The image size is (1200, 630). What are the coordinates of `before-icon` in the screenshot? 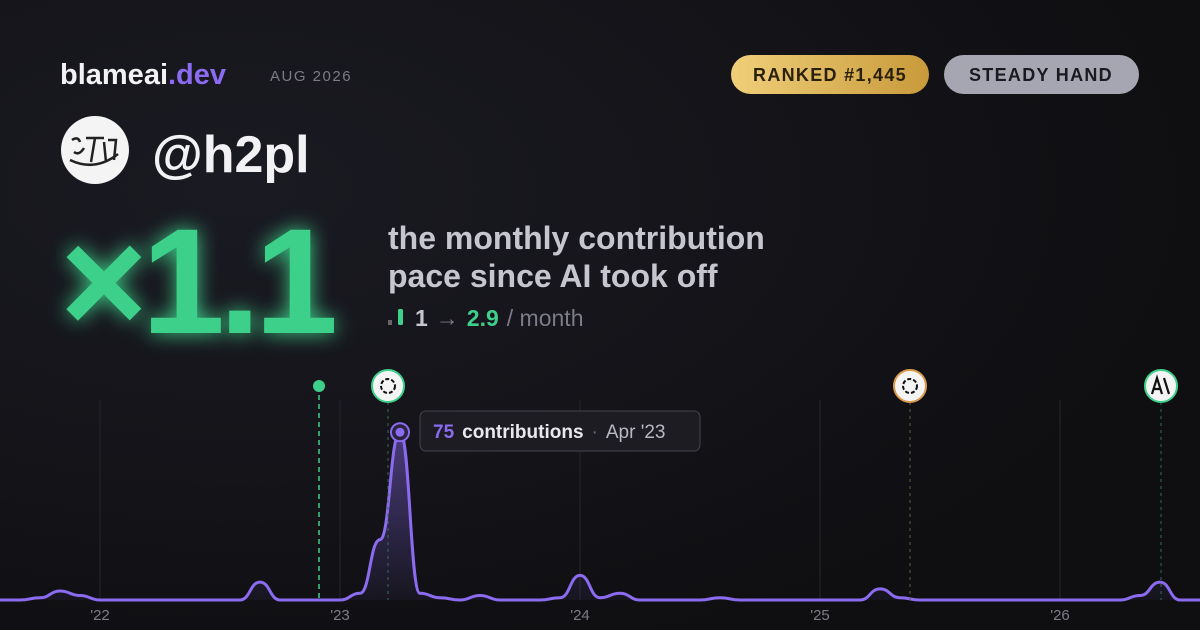 It's located at (390, 322).